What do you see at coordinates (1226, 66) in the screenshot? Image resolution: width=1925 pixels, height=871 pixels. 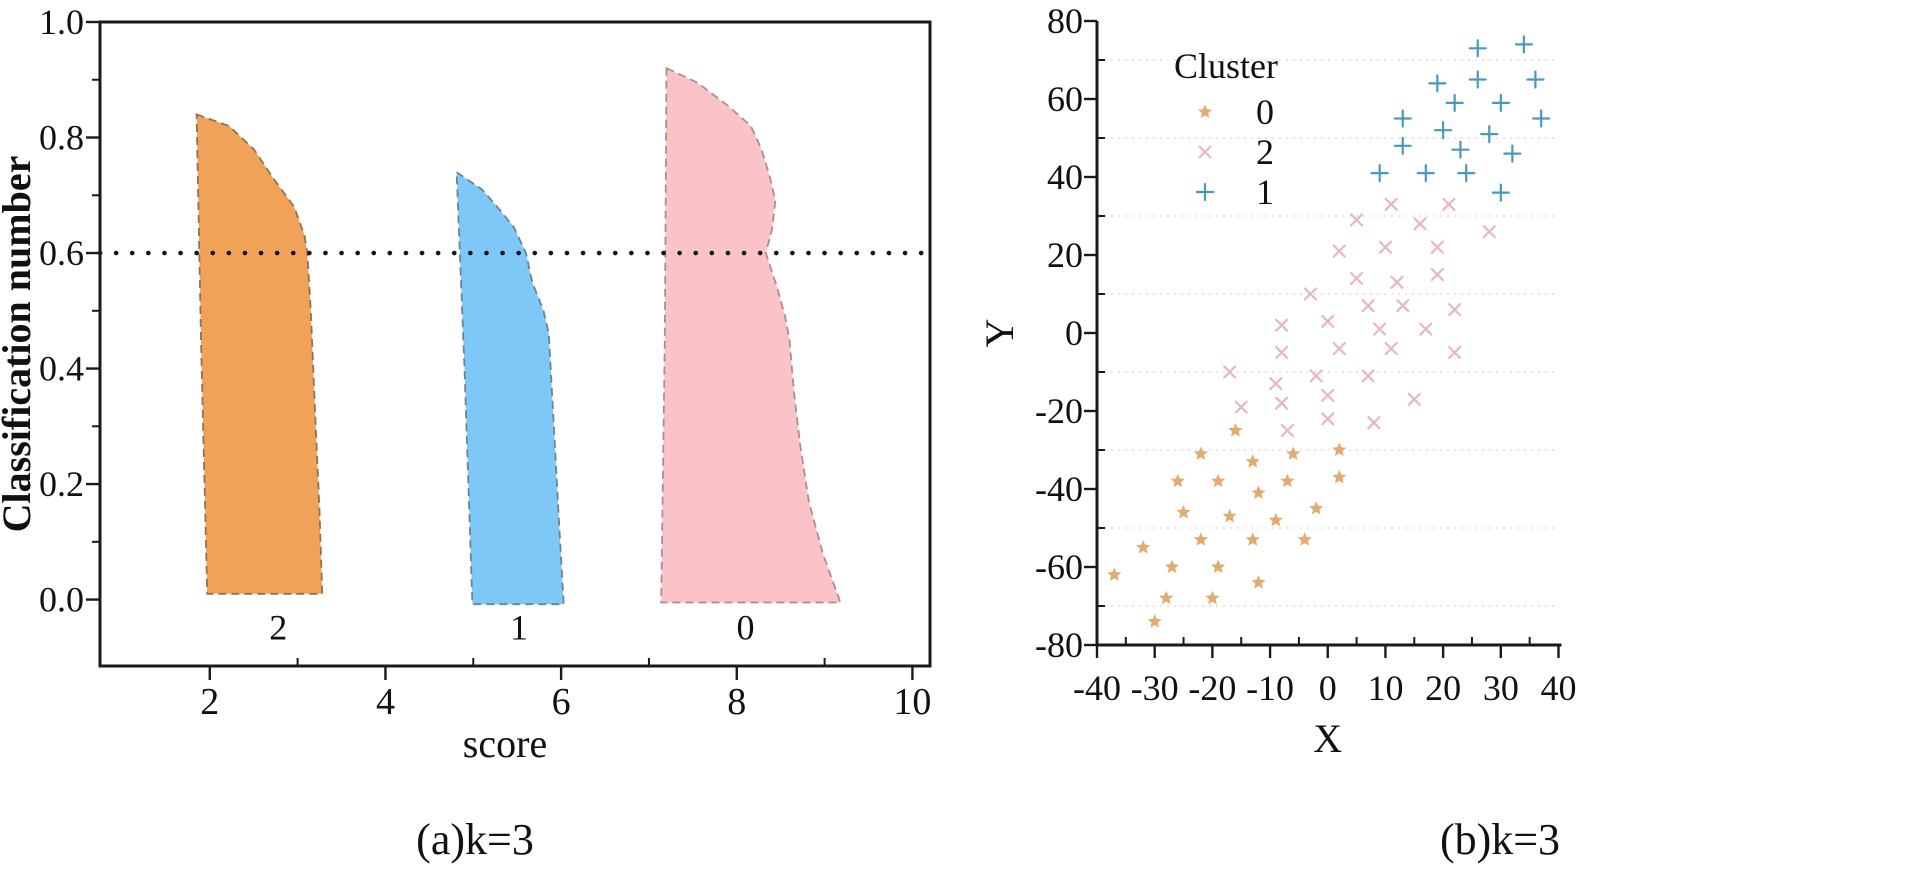 I see `legend-title: Cluster` at bounding box center [1226, 66].